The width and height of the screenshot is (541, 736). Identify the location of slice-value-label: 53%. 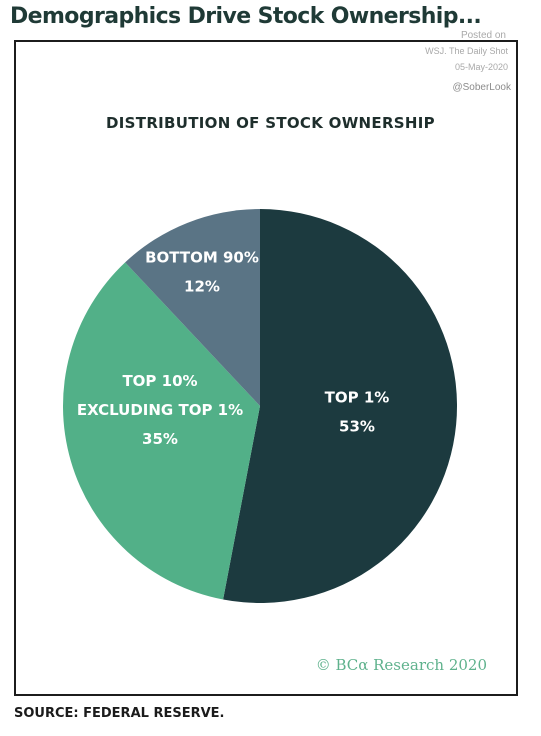
(357, 427).